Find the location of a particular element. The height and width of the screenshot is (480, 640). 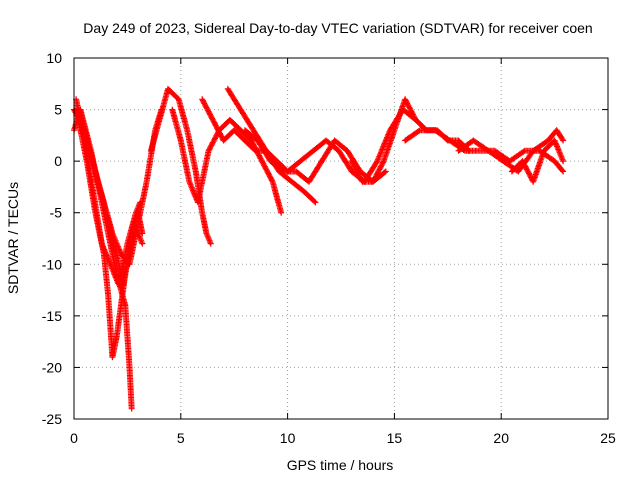

x-tick-label: 20 is located at coordinates (501, 438).